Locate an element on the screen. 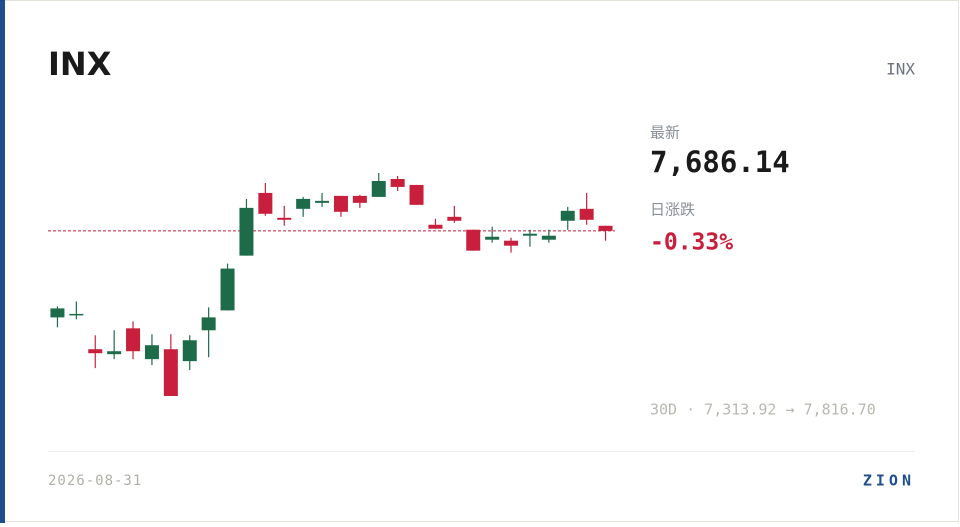 This screenshot has width=960, height=527. ticker: INX is located at coordinates (900, 69).